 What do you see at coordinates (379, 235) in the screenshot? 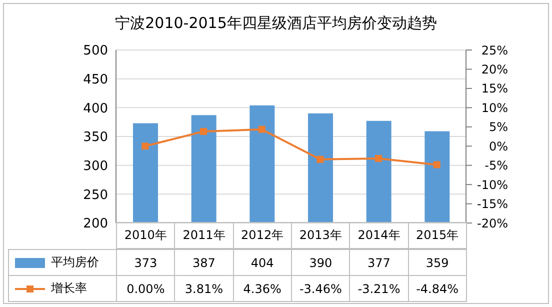
I see `x-tick-label: 2014年` at bounding box center [379, 235].